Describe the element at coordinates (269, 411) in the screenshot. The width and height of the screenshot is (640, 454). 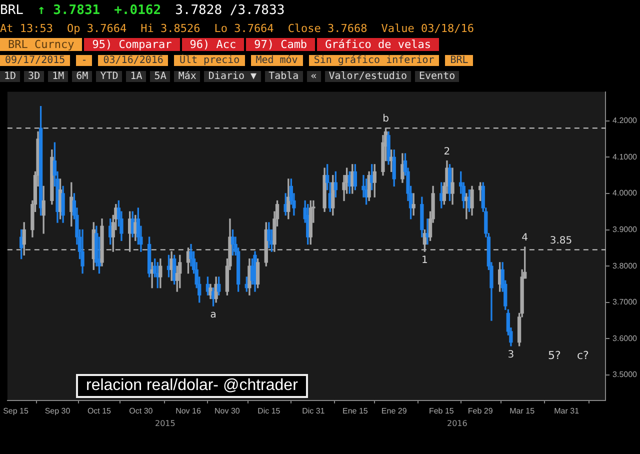
I see `x-tick-label: Dic 15` at that location.